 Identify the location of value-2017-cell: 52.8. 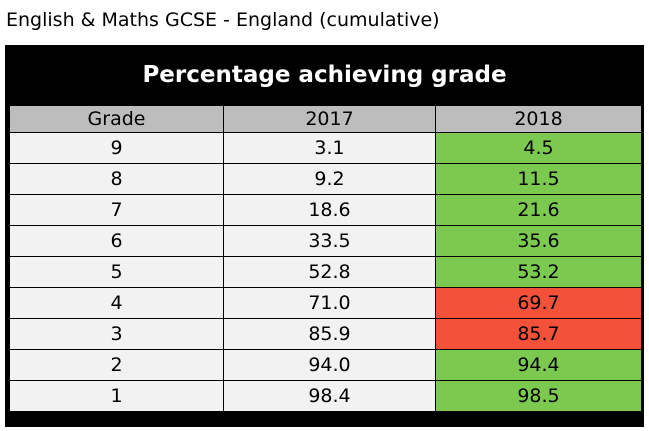
(329, 272).